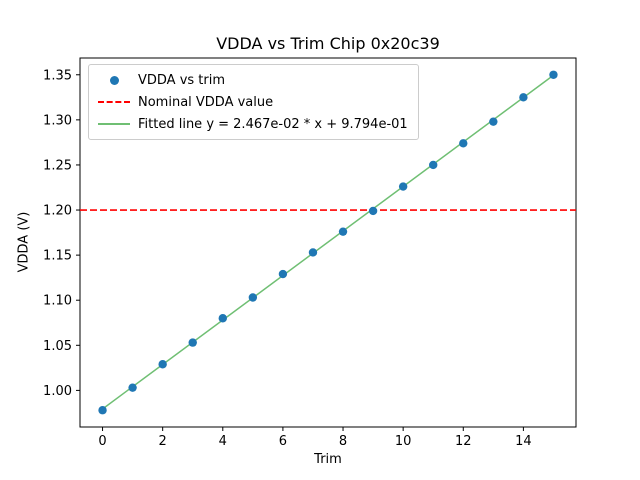  What do you see at coordinates (328, 459) in the screenshot?
I see `x-axis-label: Trim` at bounding box center [328, 459].